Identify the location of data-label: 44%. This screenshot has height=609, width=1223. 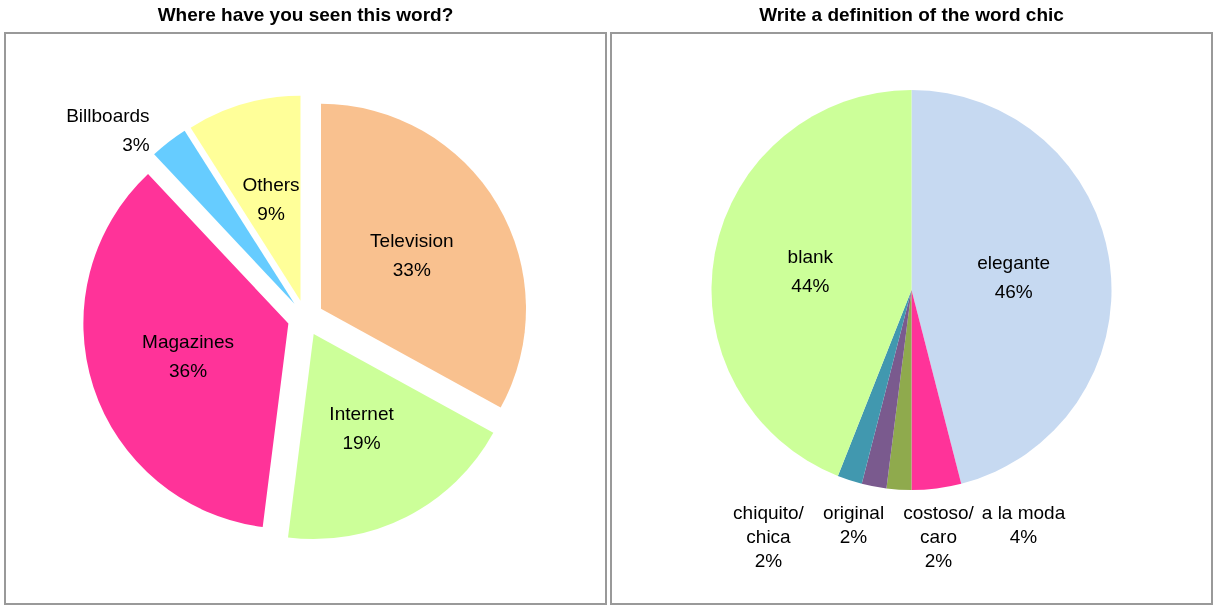
(810, 285).